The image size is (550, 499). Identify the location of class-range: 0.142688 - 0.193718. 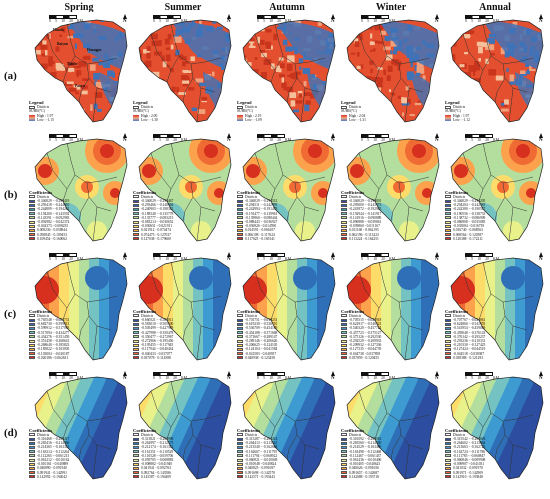
(364, 476).